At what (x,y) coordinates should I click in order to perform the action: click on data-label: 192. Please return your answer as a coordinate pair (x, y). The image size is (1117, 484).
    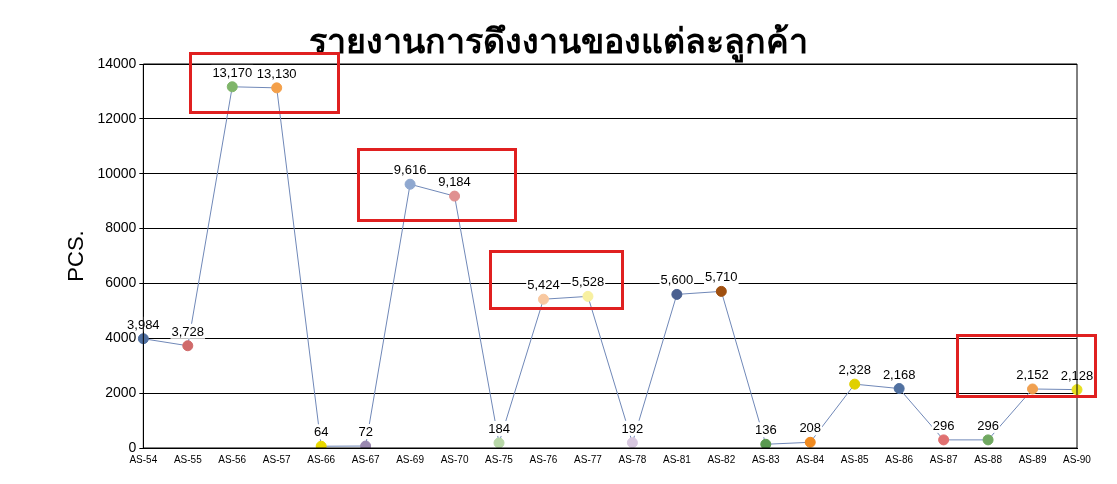
    Looking at the image, I should click on (632, 428).